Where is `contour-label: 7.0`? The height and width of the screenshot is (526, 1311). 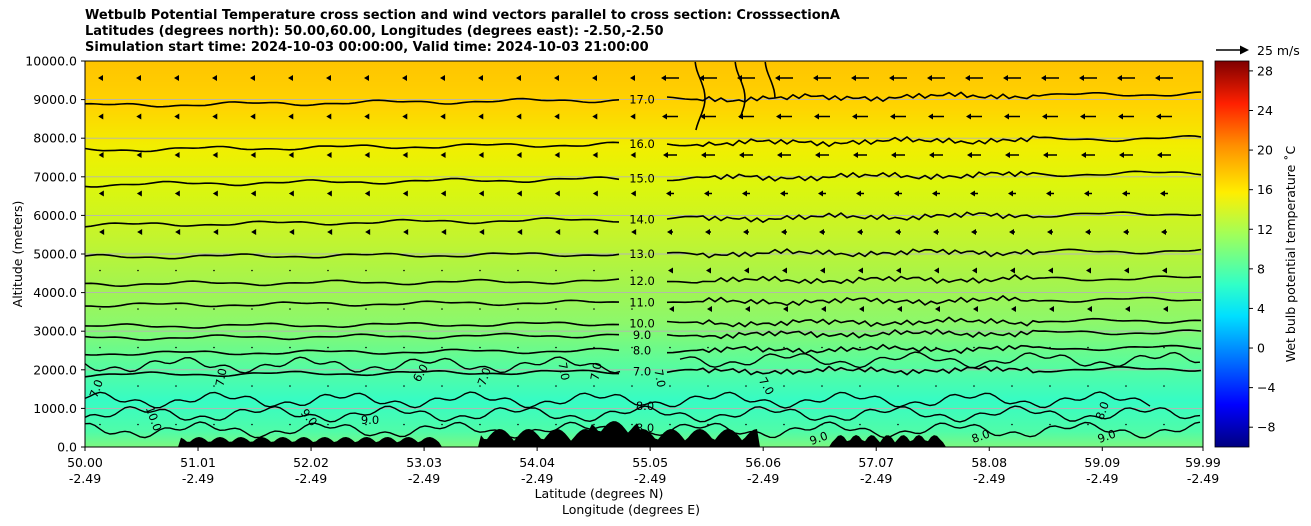
contour-label: 7.0 is located at coordinates (596, 371).